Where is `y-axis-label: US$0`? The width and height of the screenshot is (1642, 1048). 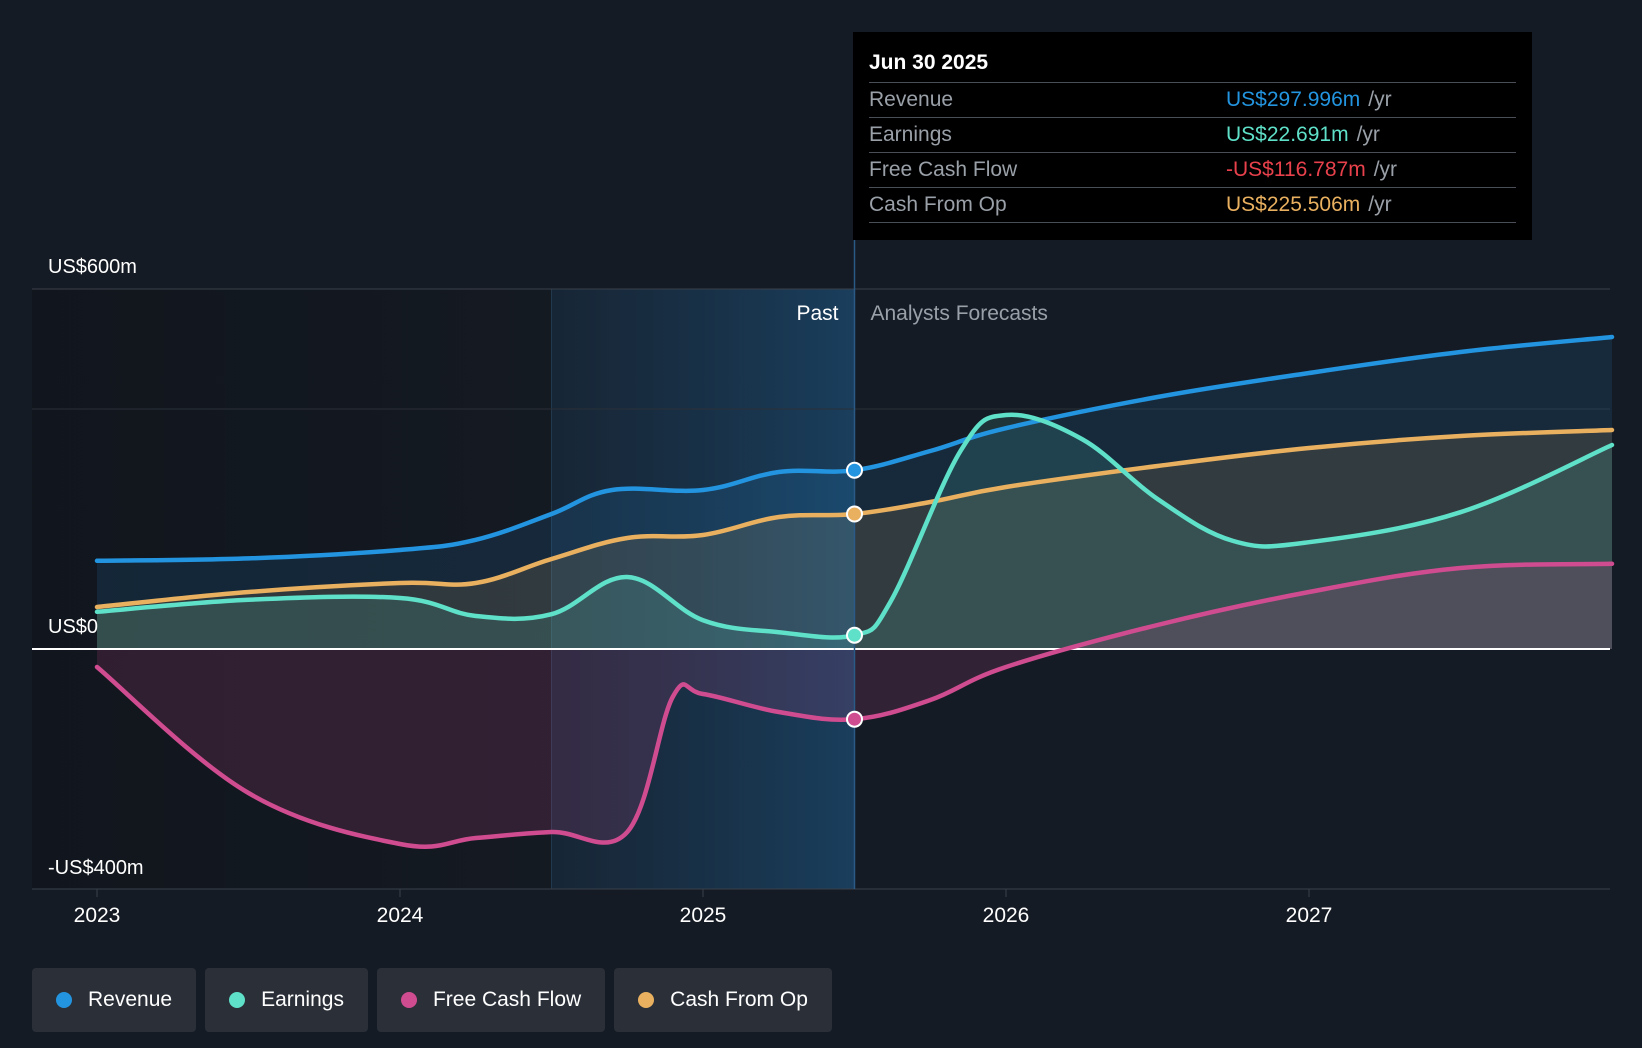 y-axis-label: US$0 is located at coordinates (73, 627).